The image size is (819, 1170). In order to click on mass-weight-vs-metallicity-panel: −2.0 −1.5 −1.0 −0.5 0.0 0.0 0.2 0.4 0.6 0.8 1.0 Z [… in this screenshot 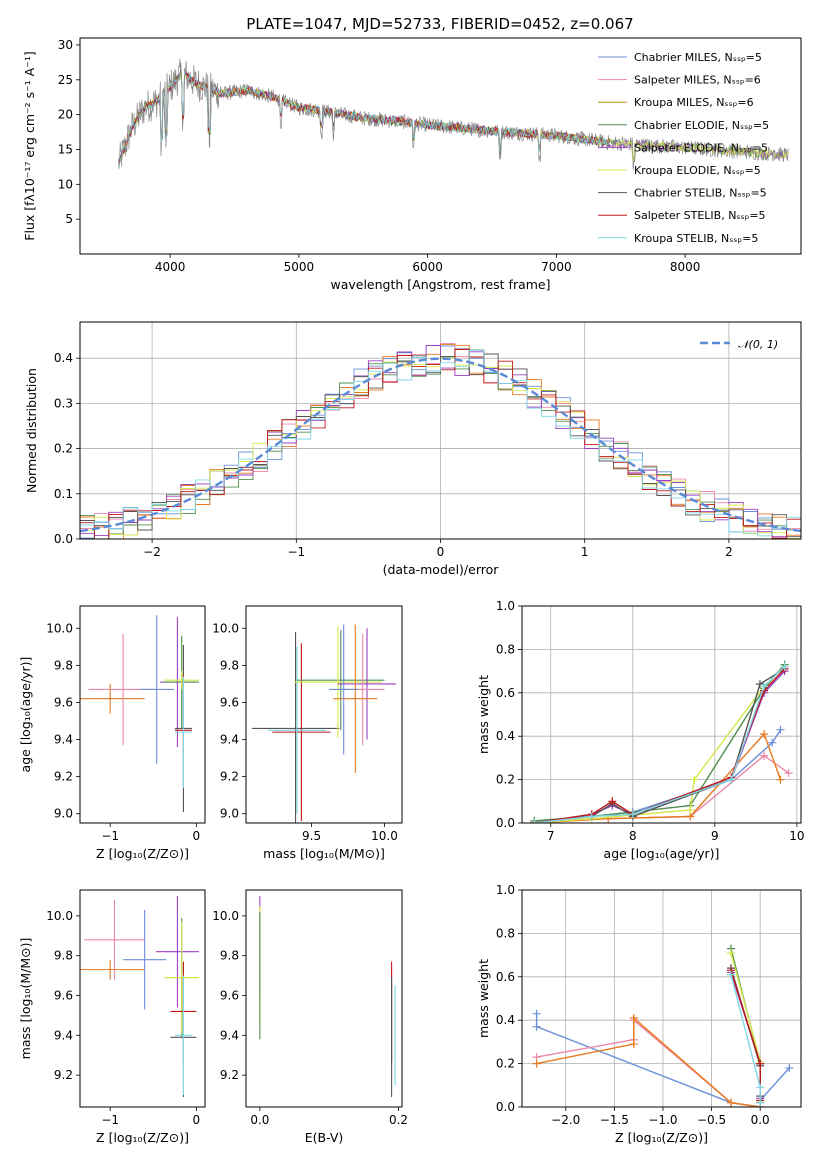, I will do `click(639, 1014)`.